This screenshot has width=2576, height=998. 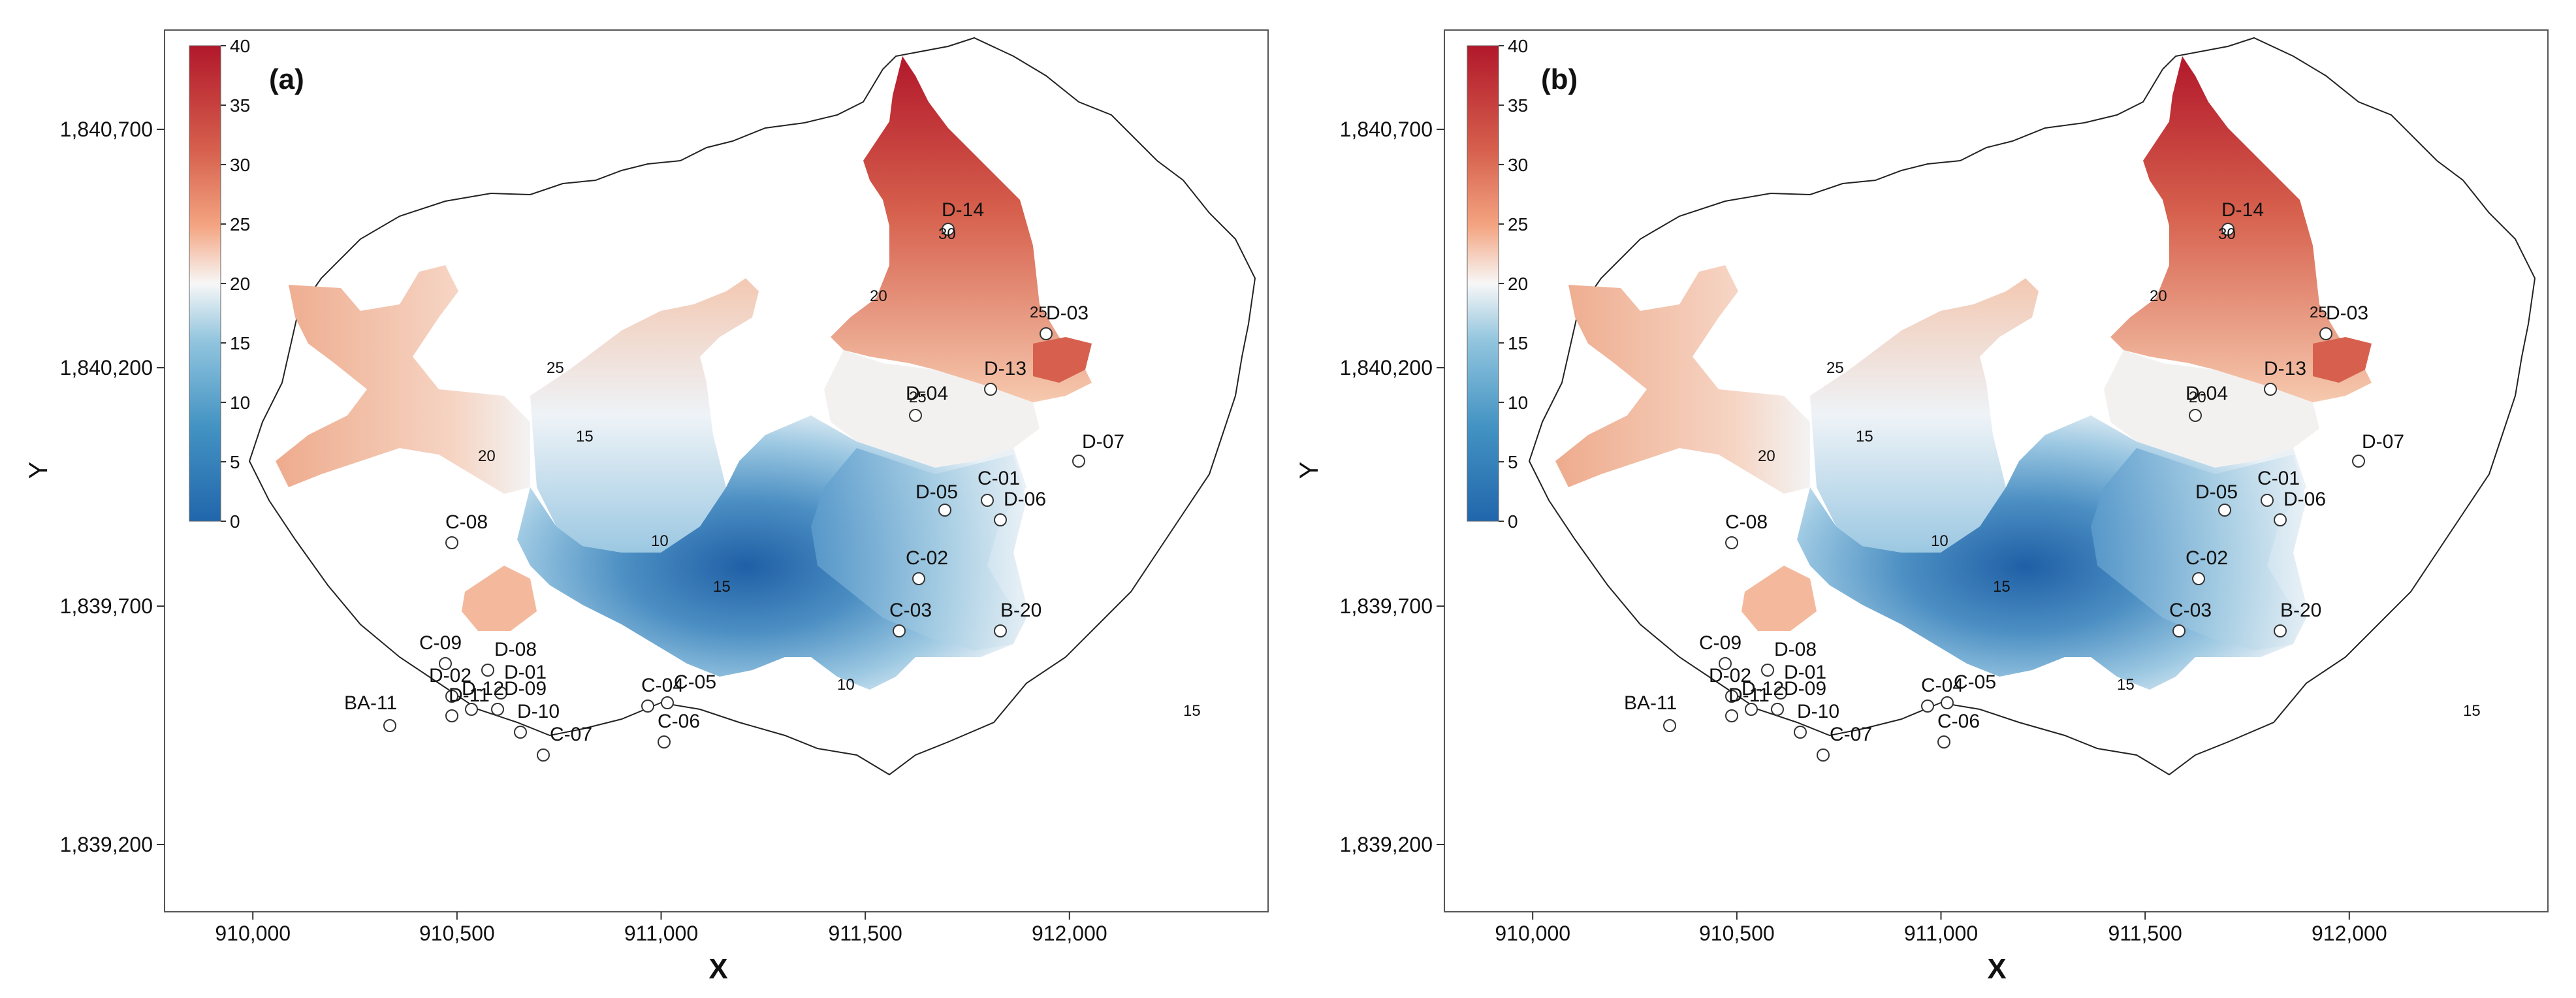 What do you see at coordinates (235, 462) in the screenshot?
I see `colorbar-tick-label: 5` at bounding box center [235, 462].